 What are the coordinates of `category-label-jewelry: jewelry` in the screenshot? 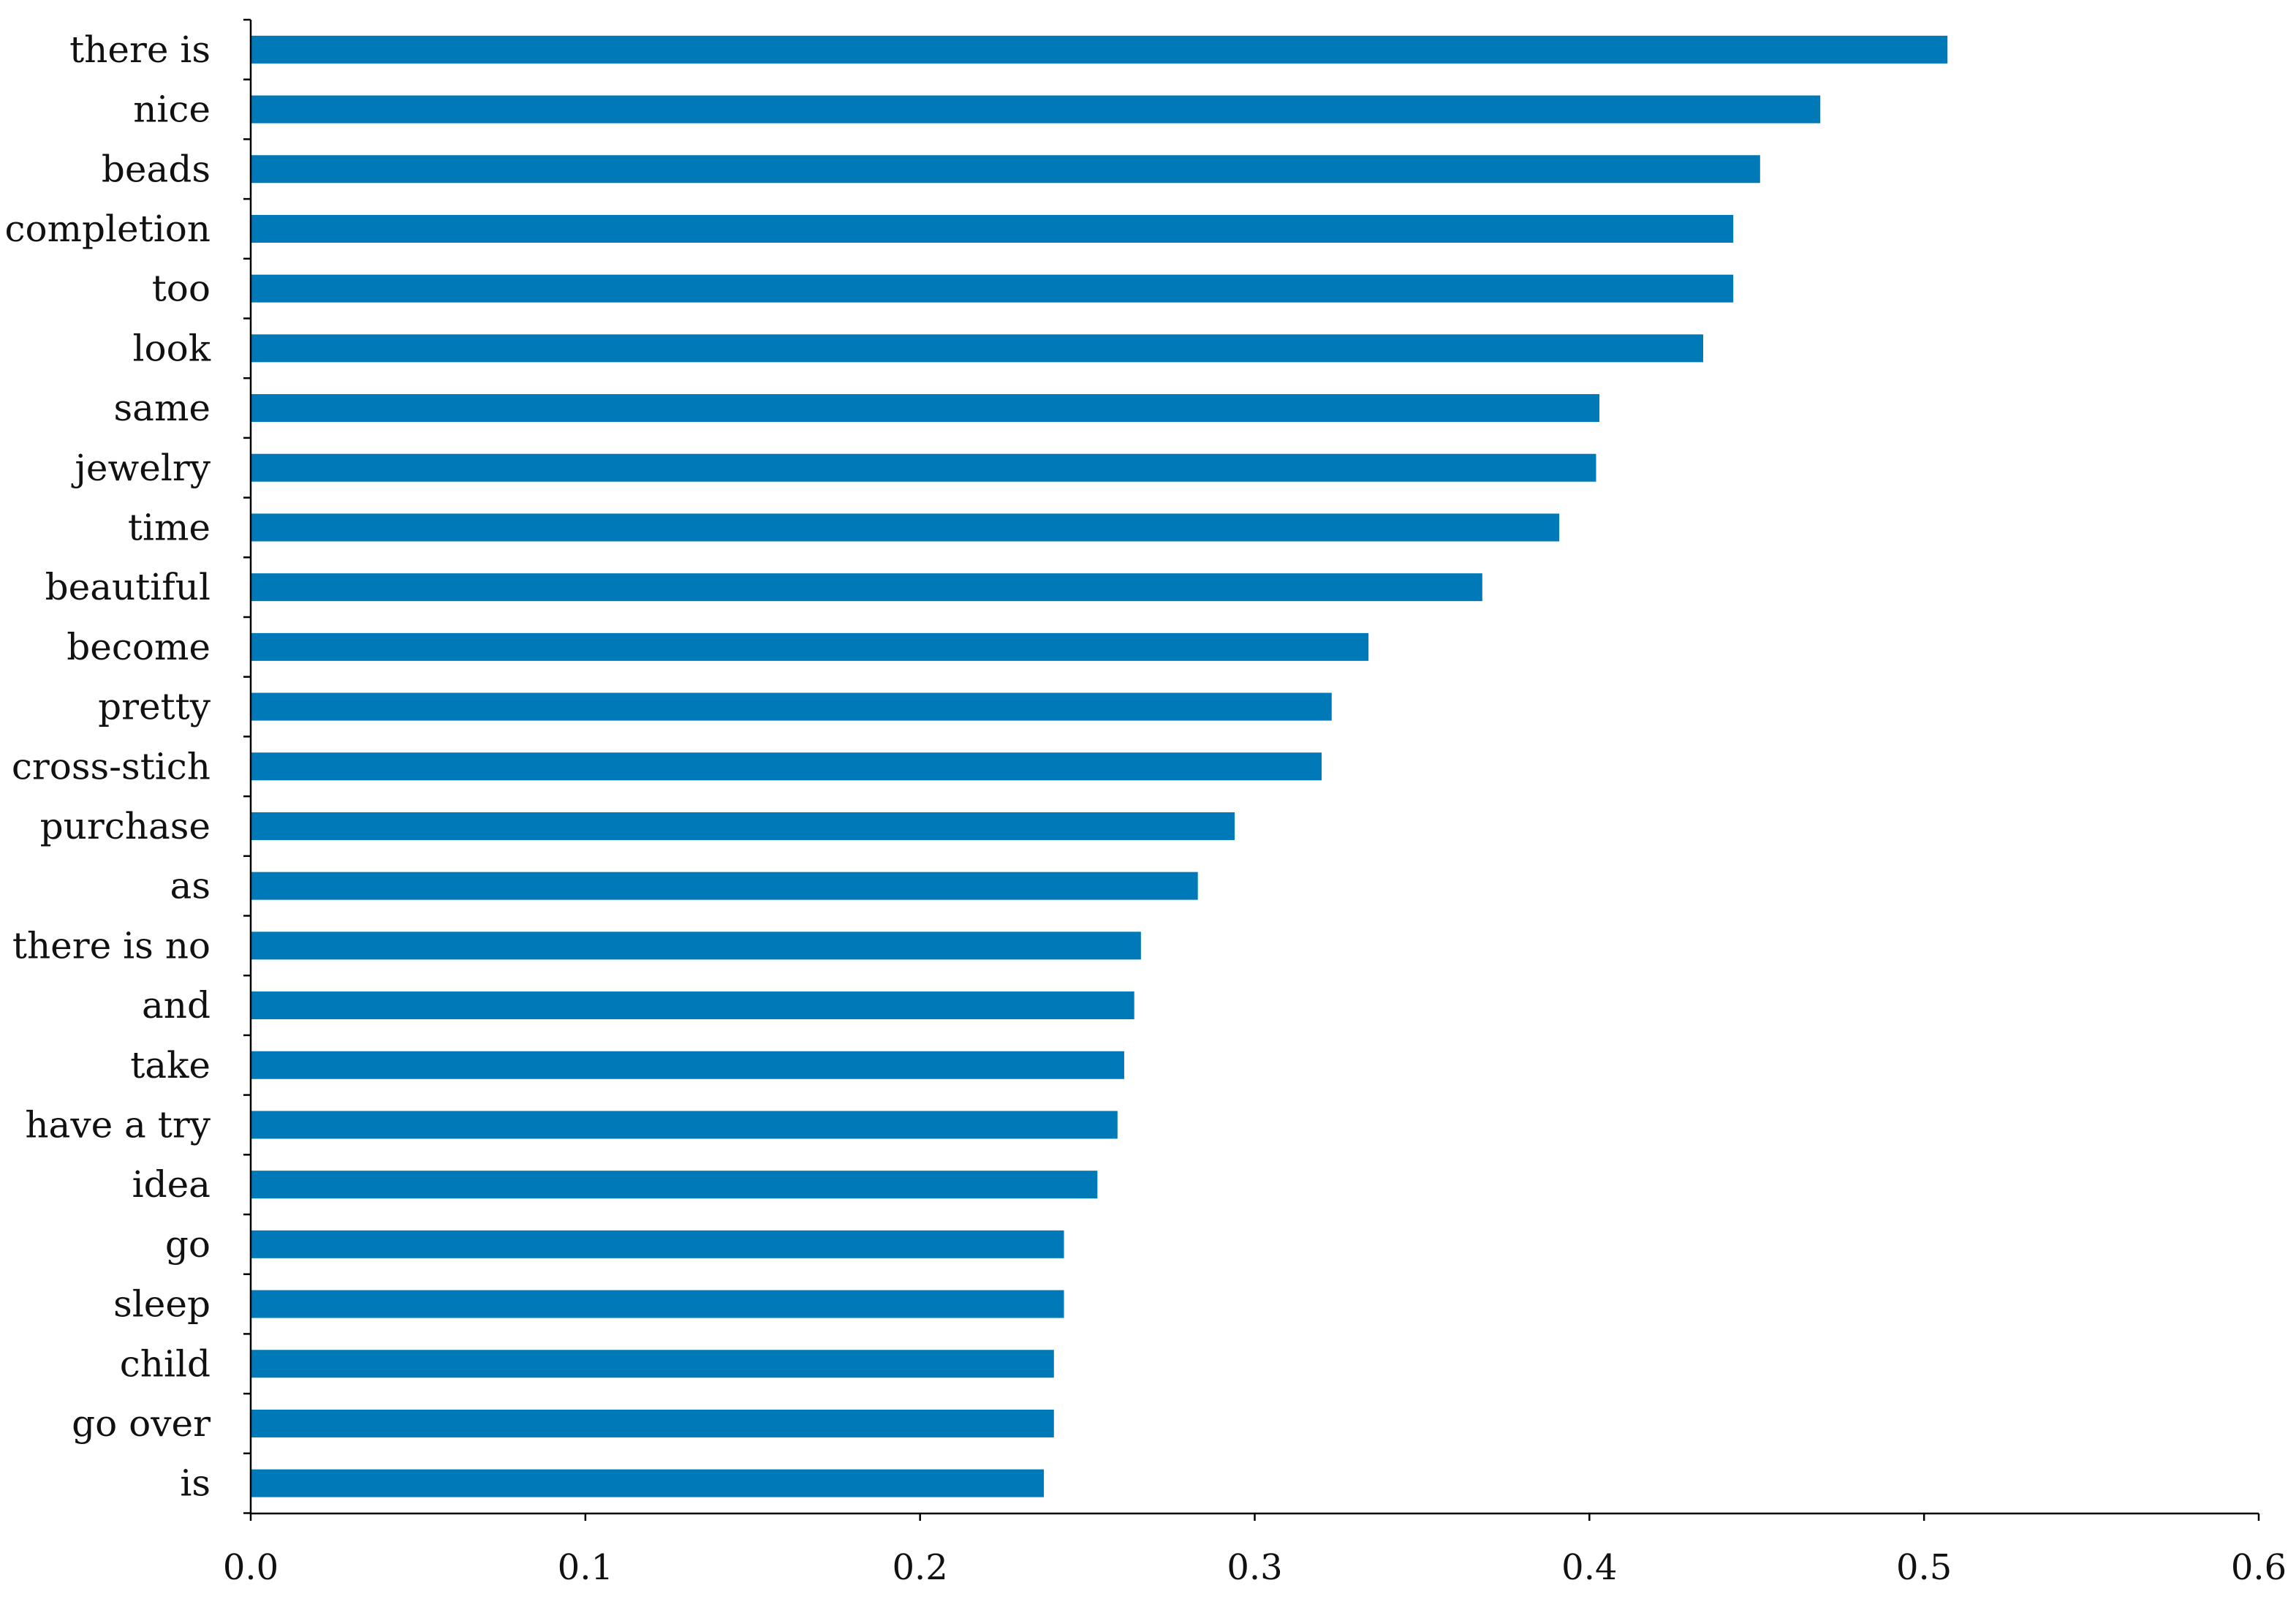 It's located at (141, 468).